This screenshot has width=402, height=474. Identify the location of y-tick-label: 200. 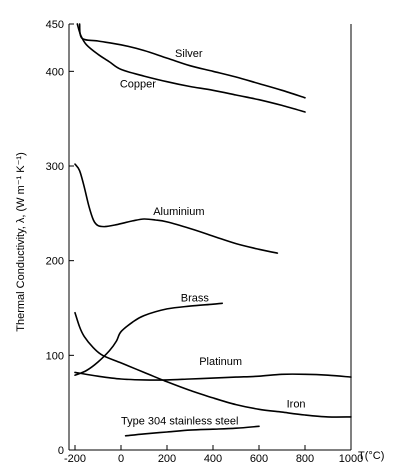
(55, 262).